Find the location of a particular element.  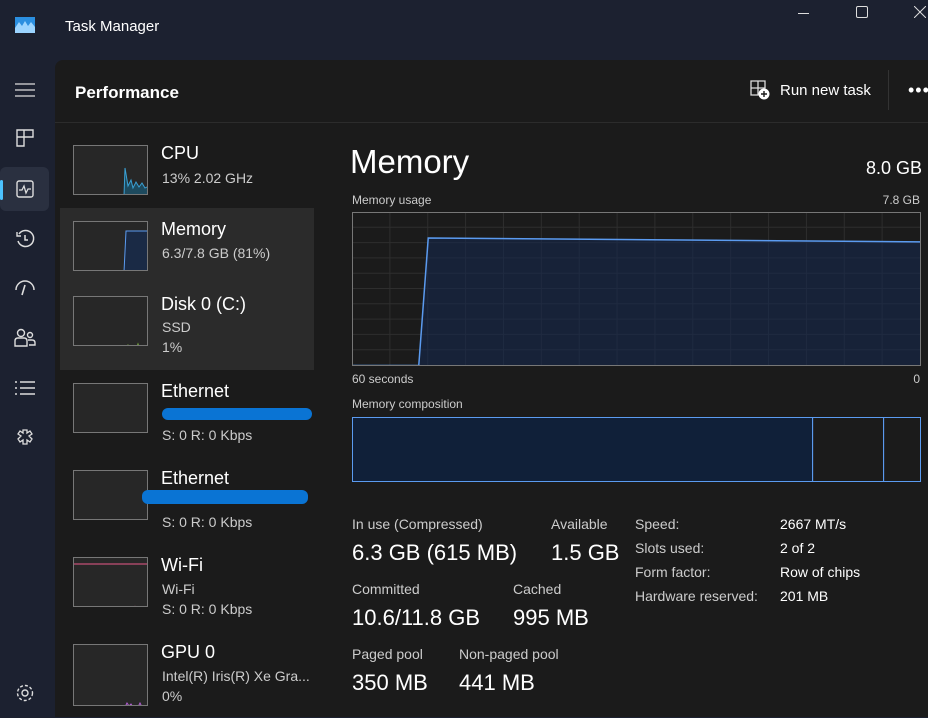

free-segment is located at coordinates (902, 449).